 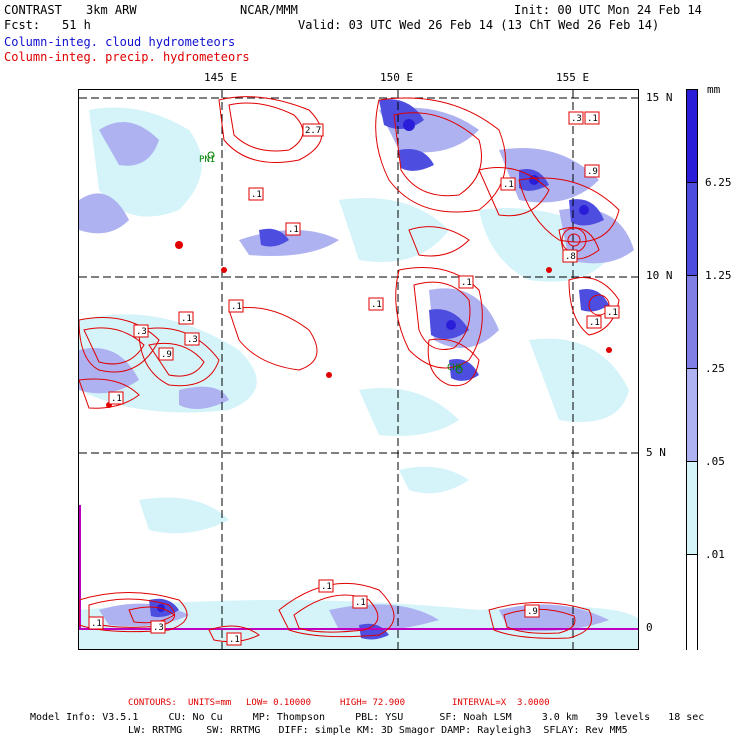 I want to click on model-resolution: 3km ARW, so click(x=111, y=10).